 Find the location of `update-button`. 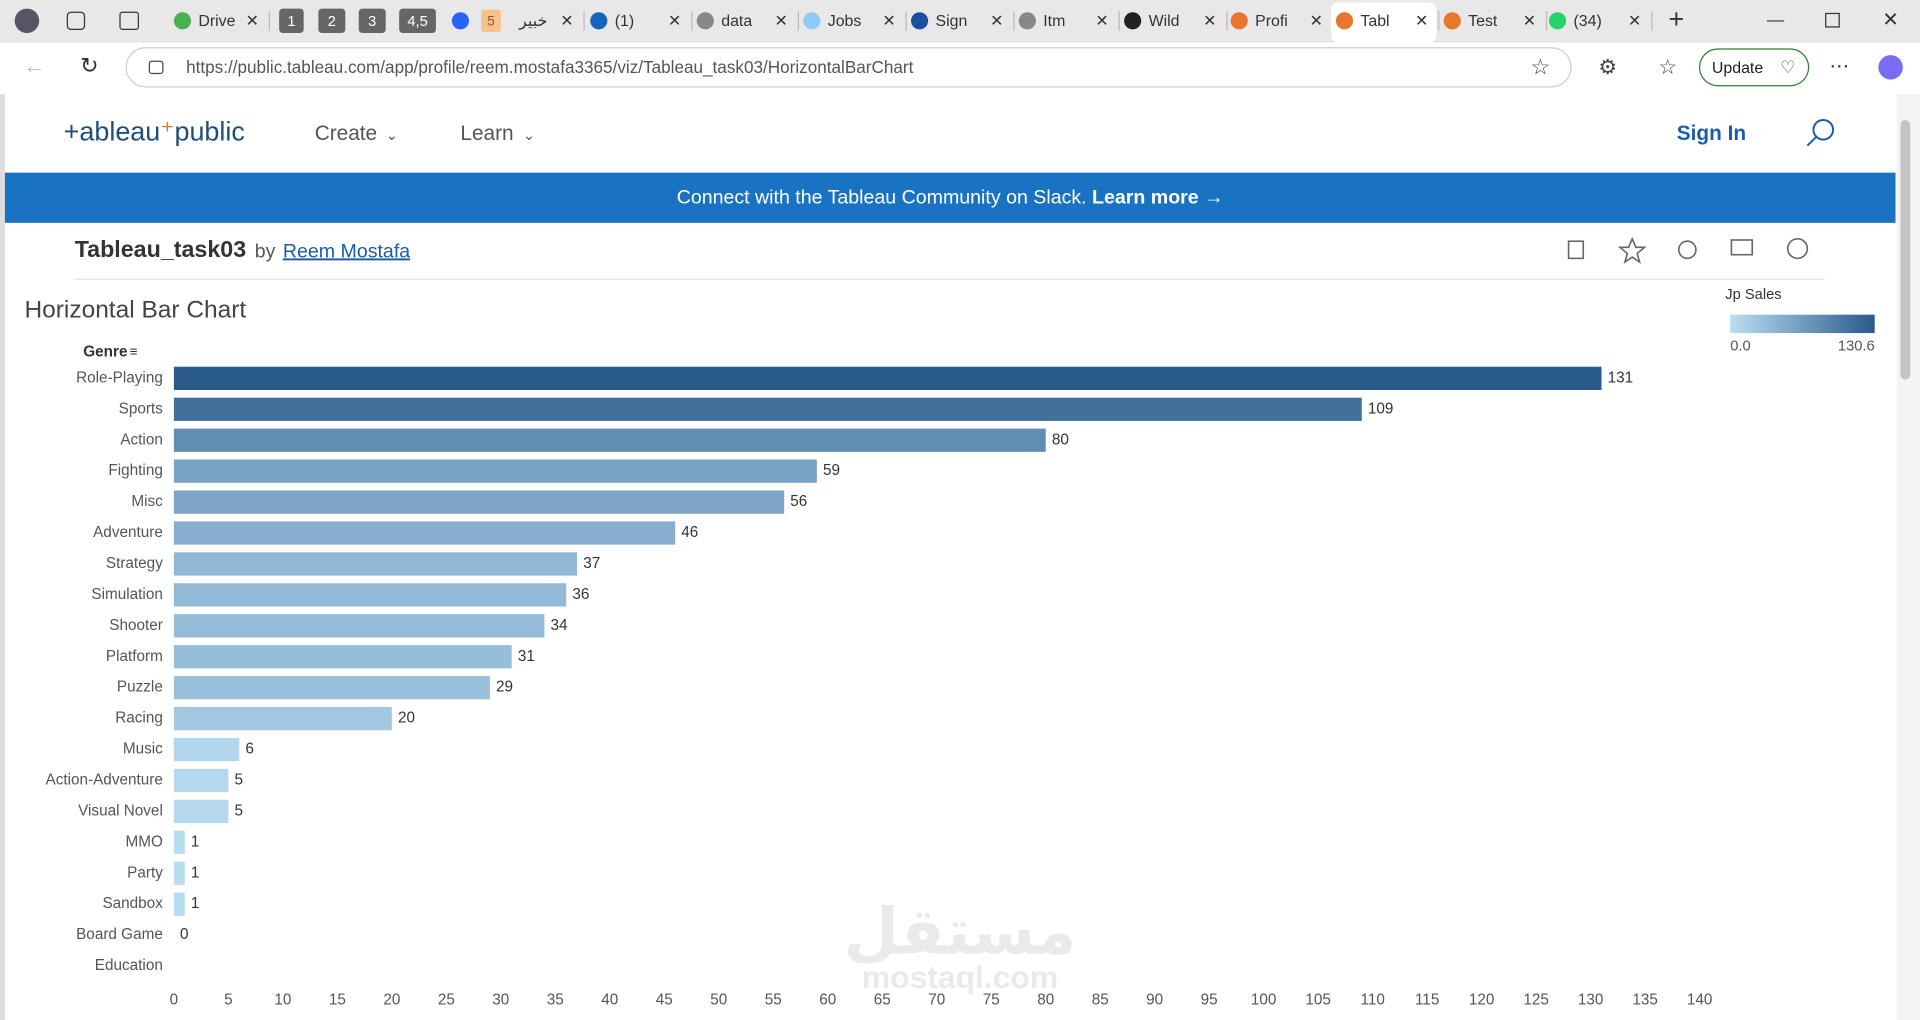

update-button is located at coordinates (1754, 67).